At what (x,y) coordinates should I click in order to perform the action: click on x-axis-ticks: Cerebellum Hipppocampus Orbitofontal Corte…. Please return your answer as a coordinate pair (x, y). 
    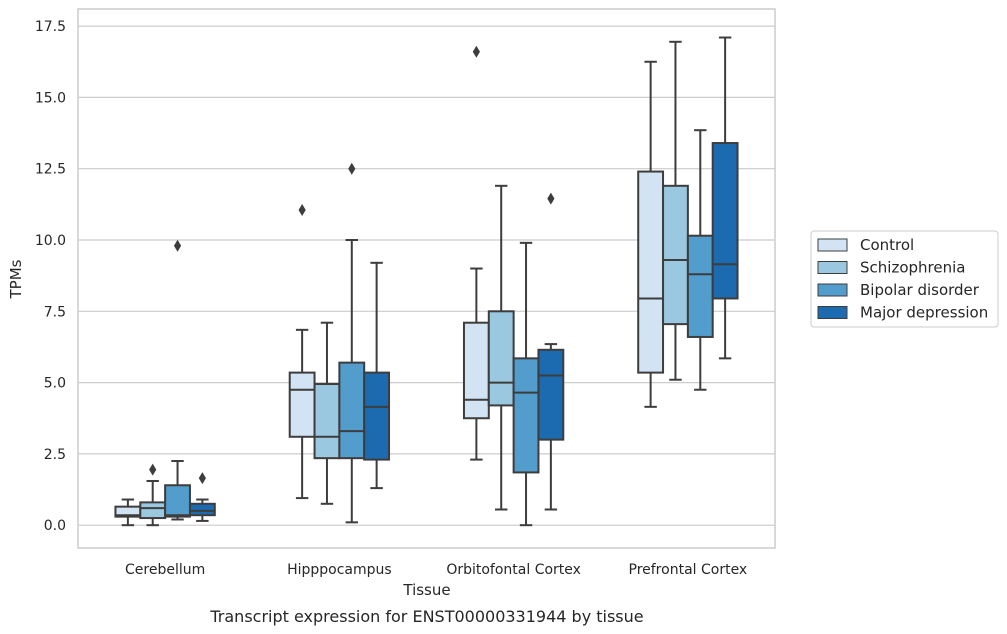
    Looking at the image, I should click on (436, 570).